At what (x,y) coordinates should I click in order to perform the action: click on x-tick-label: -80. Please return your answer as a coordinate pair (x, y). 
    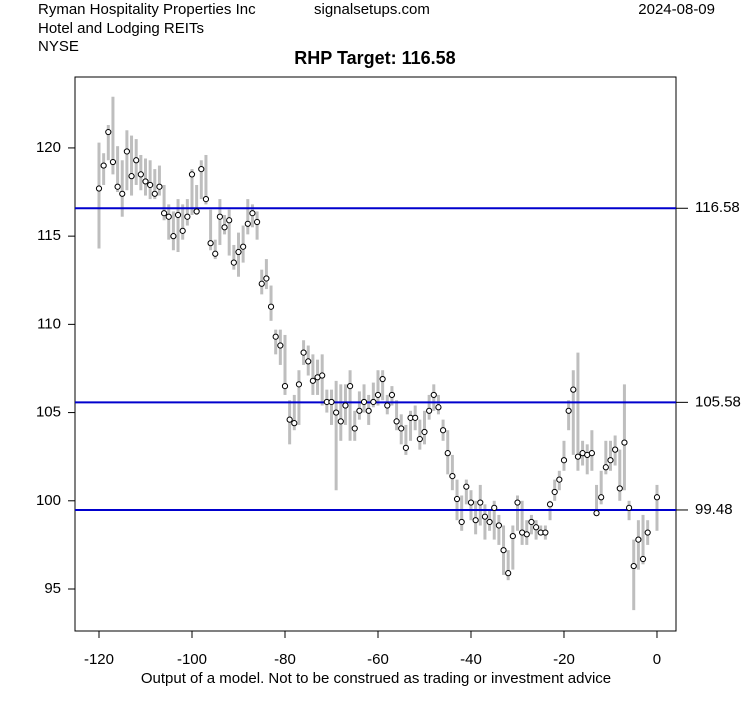
    Looking at the image, I should click on (285, 659).